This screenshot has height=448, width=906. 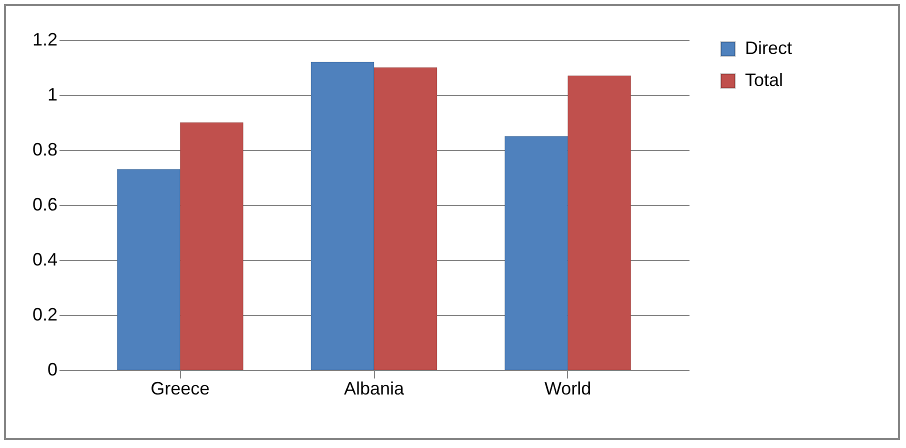 What do you see at coordinates (375, 388) in the screenshot?
I see `x-tick-label: Albania` at bounding box center [375, 388].